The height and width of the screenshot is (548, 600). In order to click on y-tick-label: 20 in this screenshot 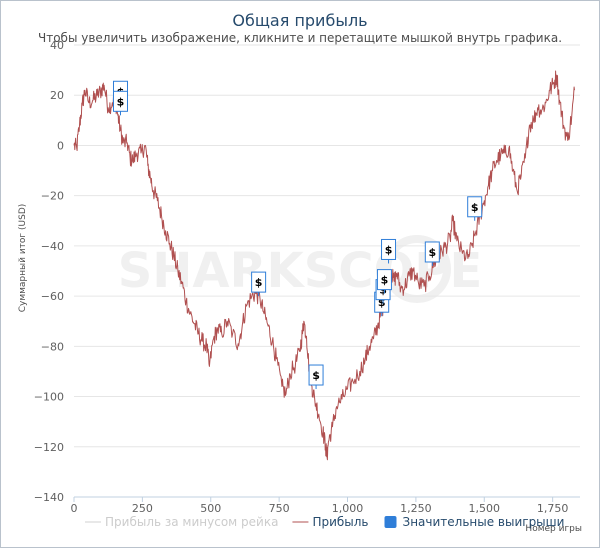, I will do `click(57, 95)`.